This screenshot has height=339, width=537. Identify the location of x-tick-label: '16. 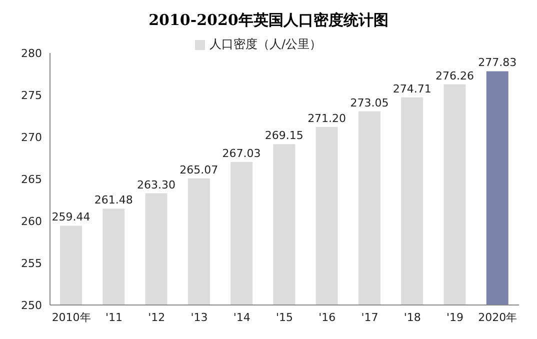
(327, 317).